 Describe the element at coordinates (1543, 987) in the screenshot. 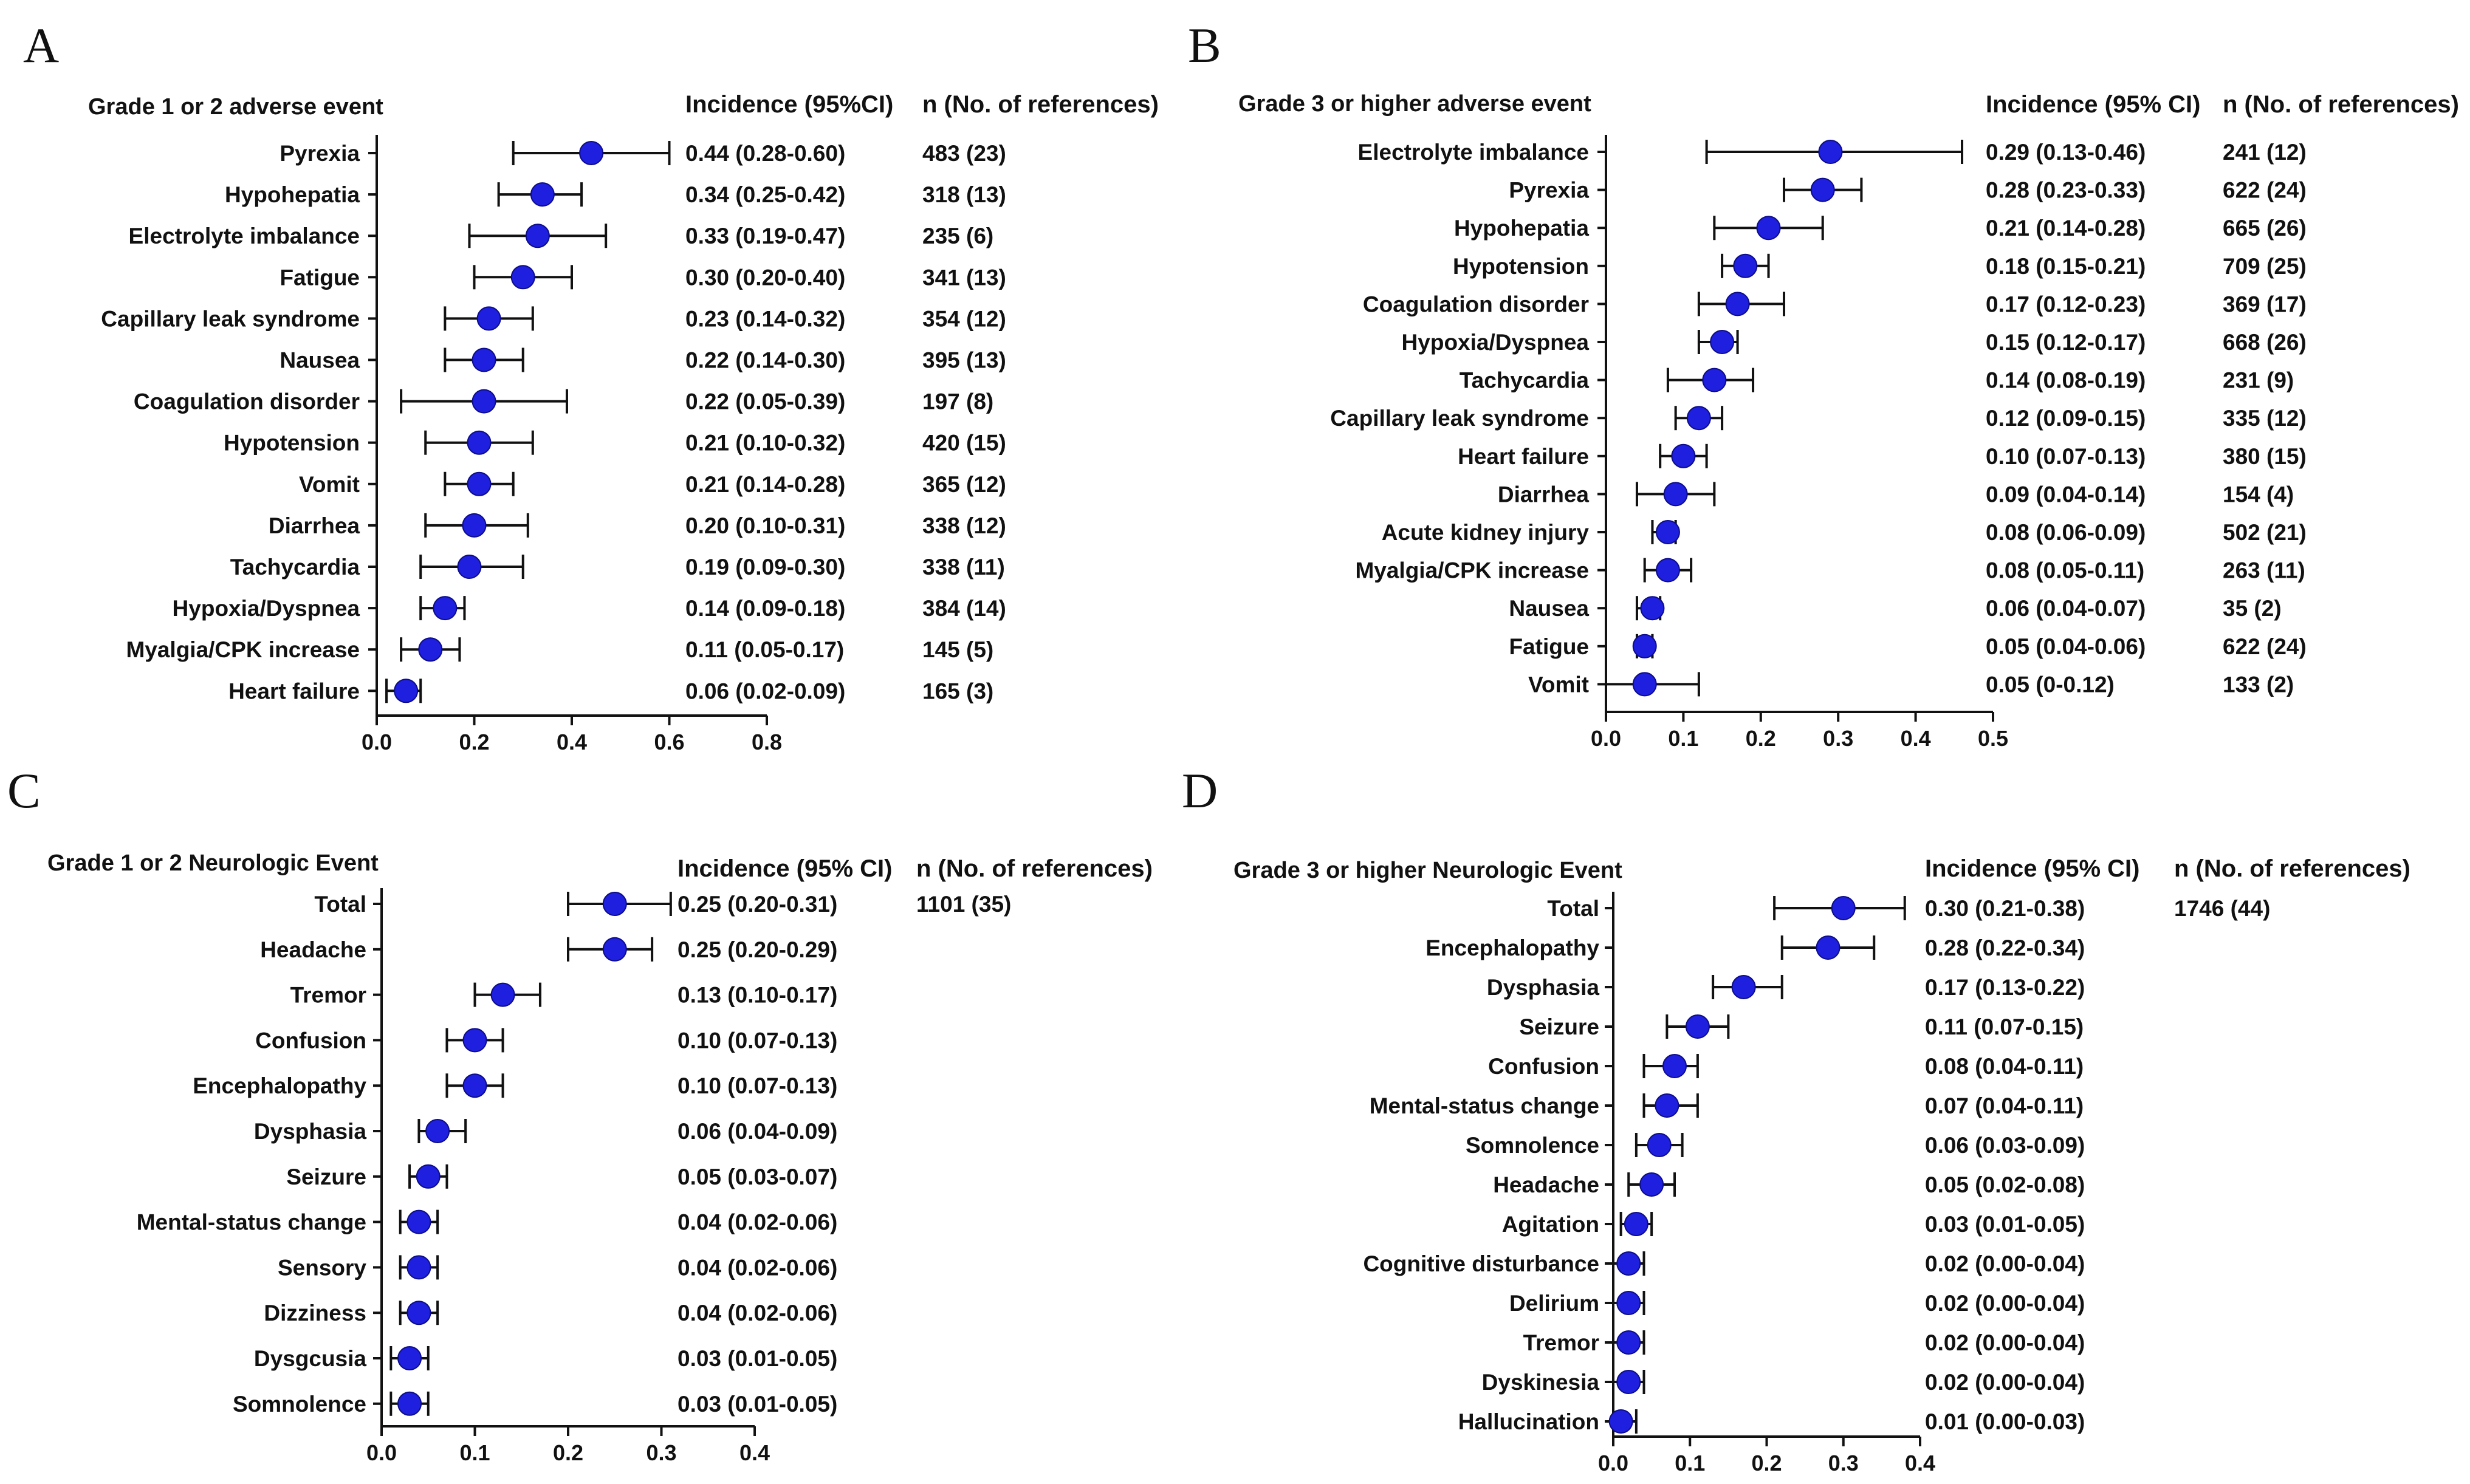

I see `panel-d-category-label: Dysphasia` at that location.